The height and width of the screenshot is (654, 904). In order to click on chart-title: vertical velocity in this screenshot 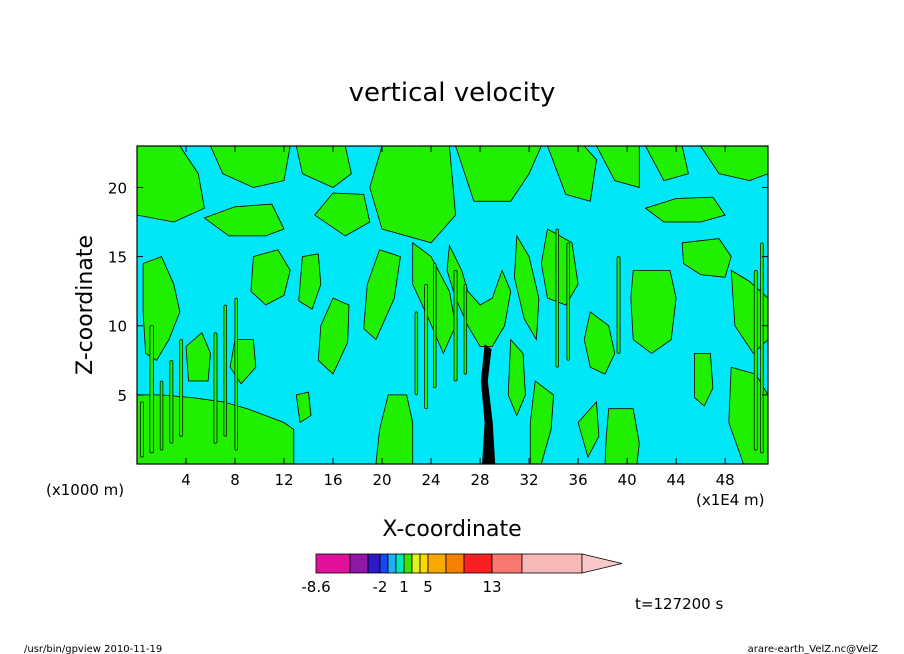, I will do `click(452, 93)`.